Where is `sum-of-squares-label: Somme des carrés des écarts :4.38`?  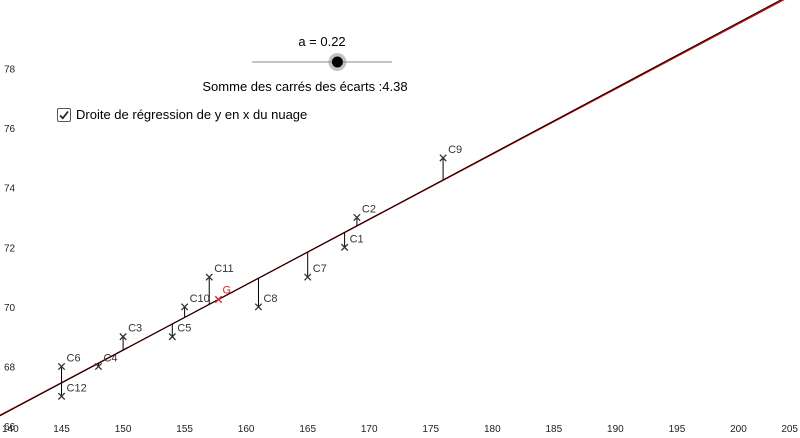 sum-of-squares-label: Somme des carrés des écarts :4.38 is located at coordinates (305, 86).